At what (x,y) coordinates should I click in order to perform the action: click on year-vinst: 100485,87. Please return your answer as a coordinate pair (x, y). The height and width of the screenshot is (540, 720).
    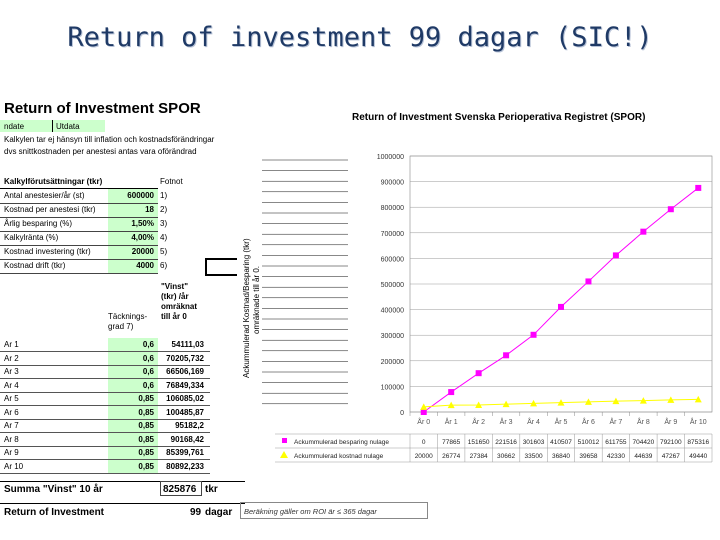
    Looking at the image, I should click on (185, 412).